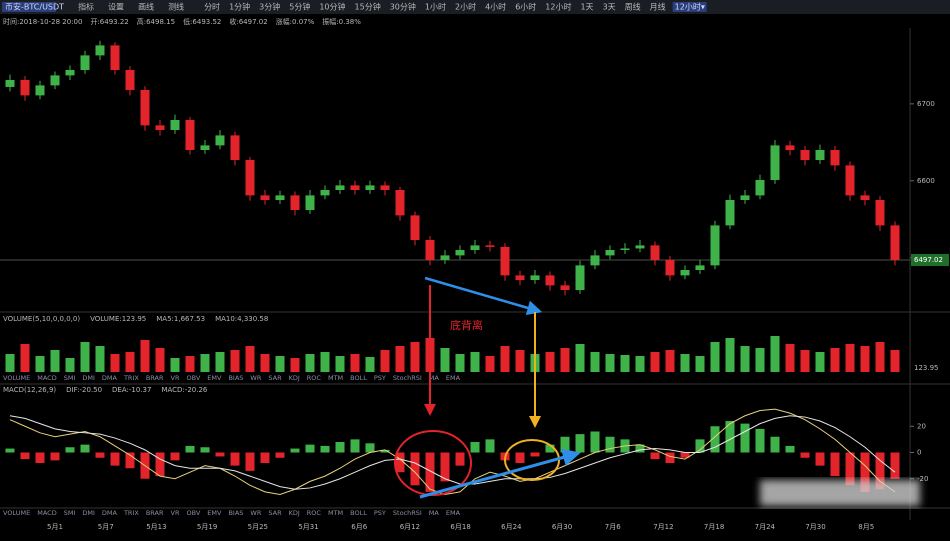 The image size is (950, 541). I want to click on interval-button: 15分钟, so click(368, 7).